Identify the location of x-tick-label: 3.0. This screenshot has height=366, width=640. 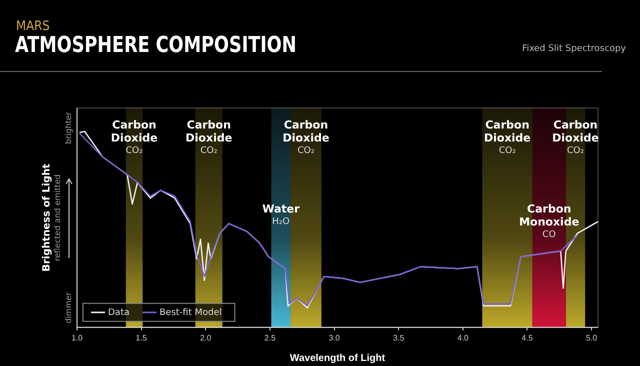
(334, 337).